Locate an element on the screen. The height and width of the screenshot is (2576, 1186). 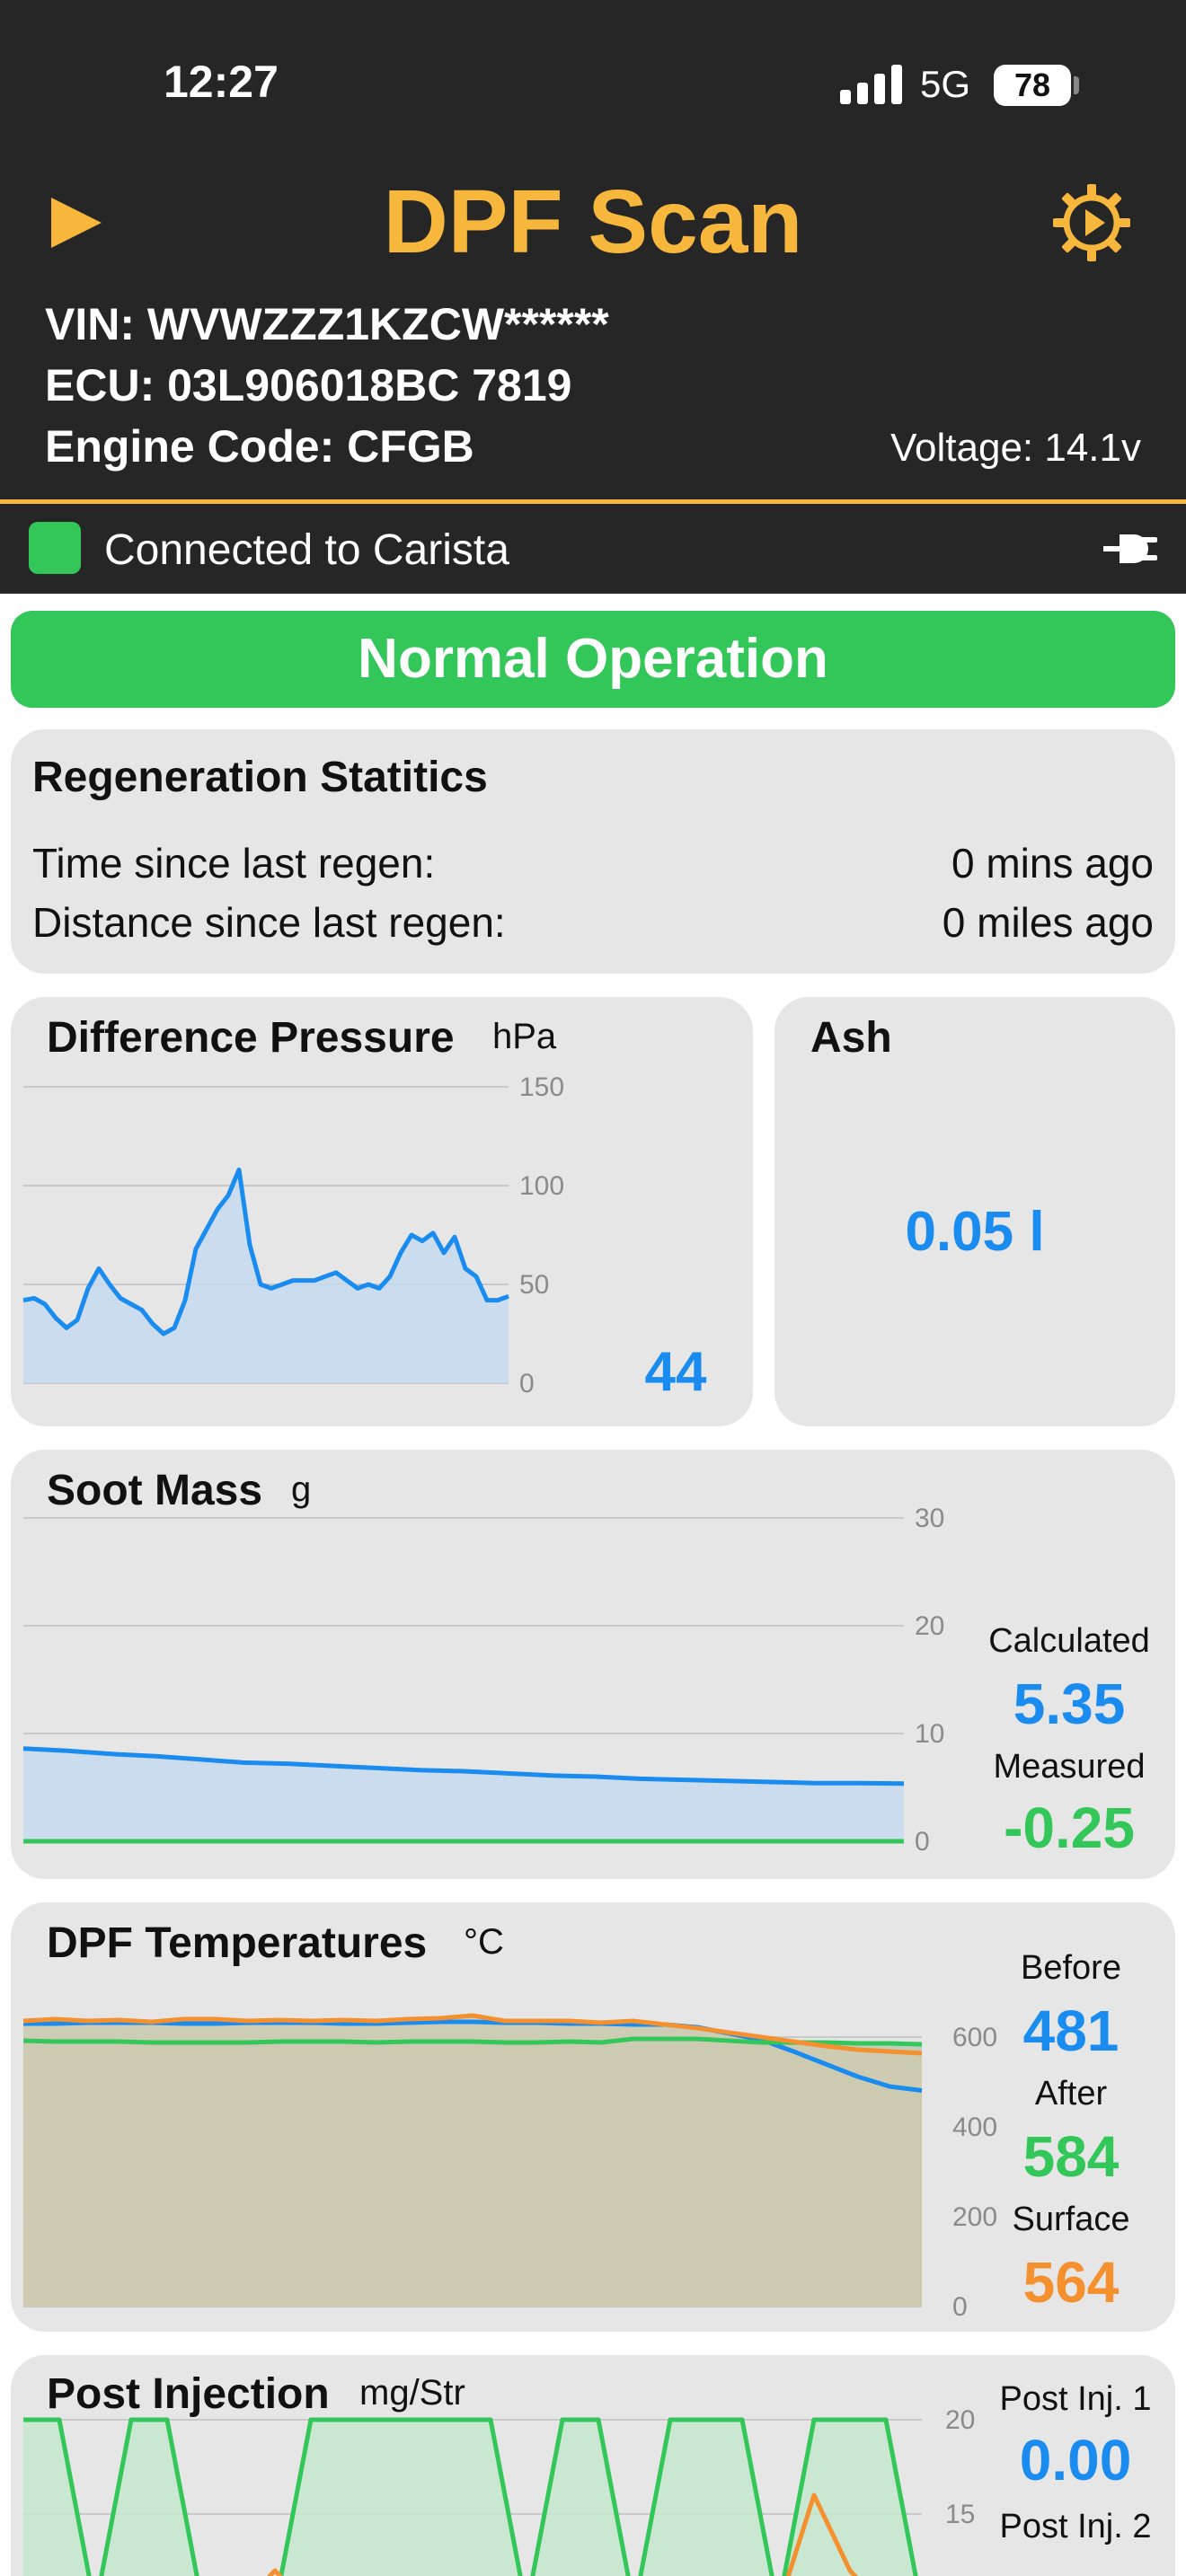
connection-status-indicator is located at coordinates (55, 548).